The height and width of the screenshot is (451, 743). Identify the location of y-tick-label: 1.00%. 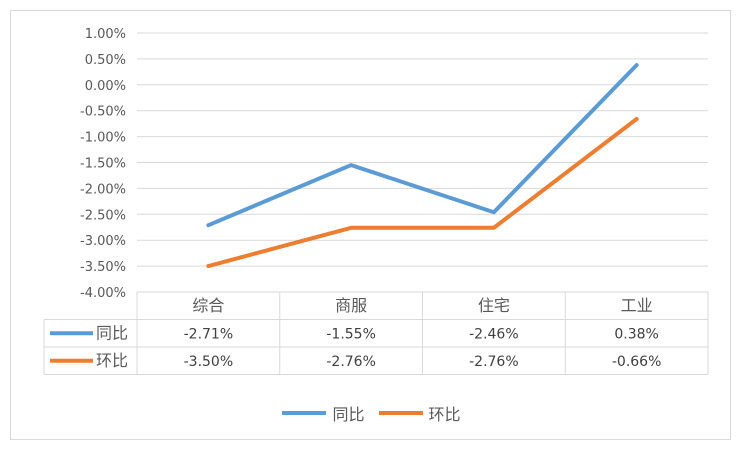
(105, 34).